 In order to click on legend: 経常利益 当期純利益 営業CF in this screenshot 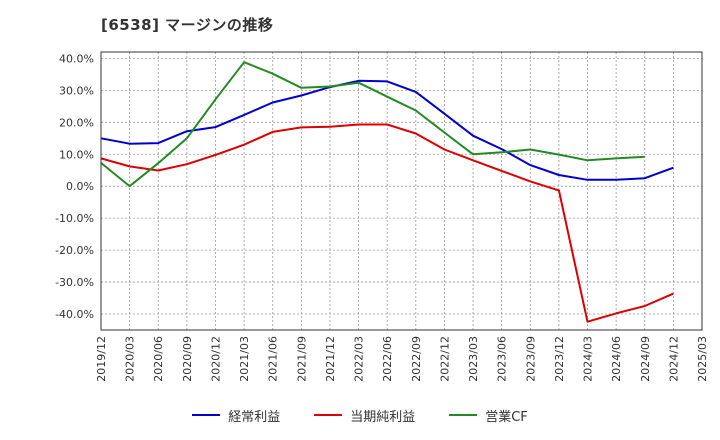, I will do `click(360, 415)`.